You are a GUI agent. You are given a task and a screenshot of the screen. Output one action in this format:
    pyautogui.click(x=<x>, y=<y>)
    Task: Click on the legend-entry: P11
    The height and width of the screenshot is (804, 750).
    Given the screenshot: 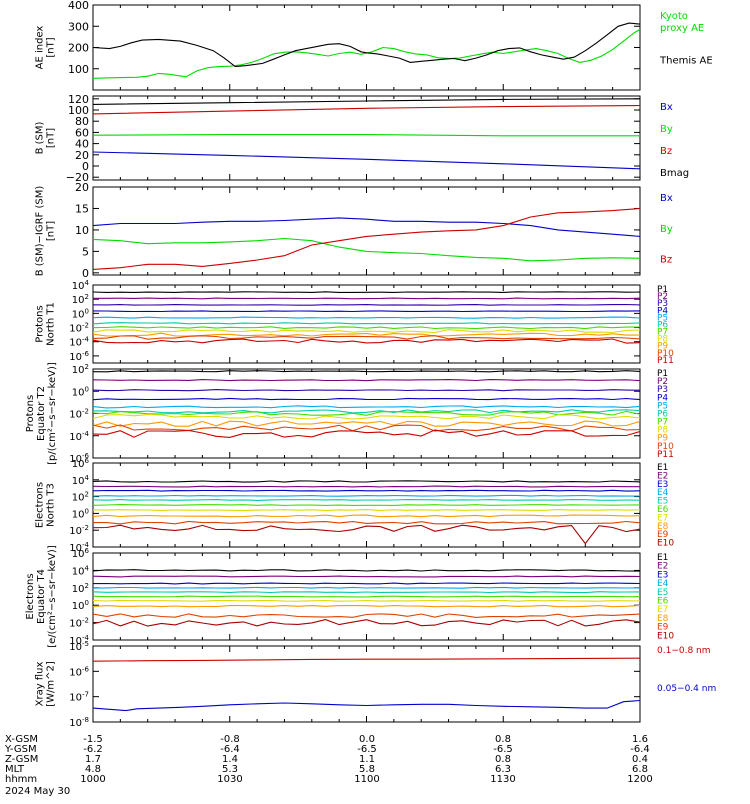 What is the action you would take?
    pyautogui.click(x=665, y=361)
    